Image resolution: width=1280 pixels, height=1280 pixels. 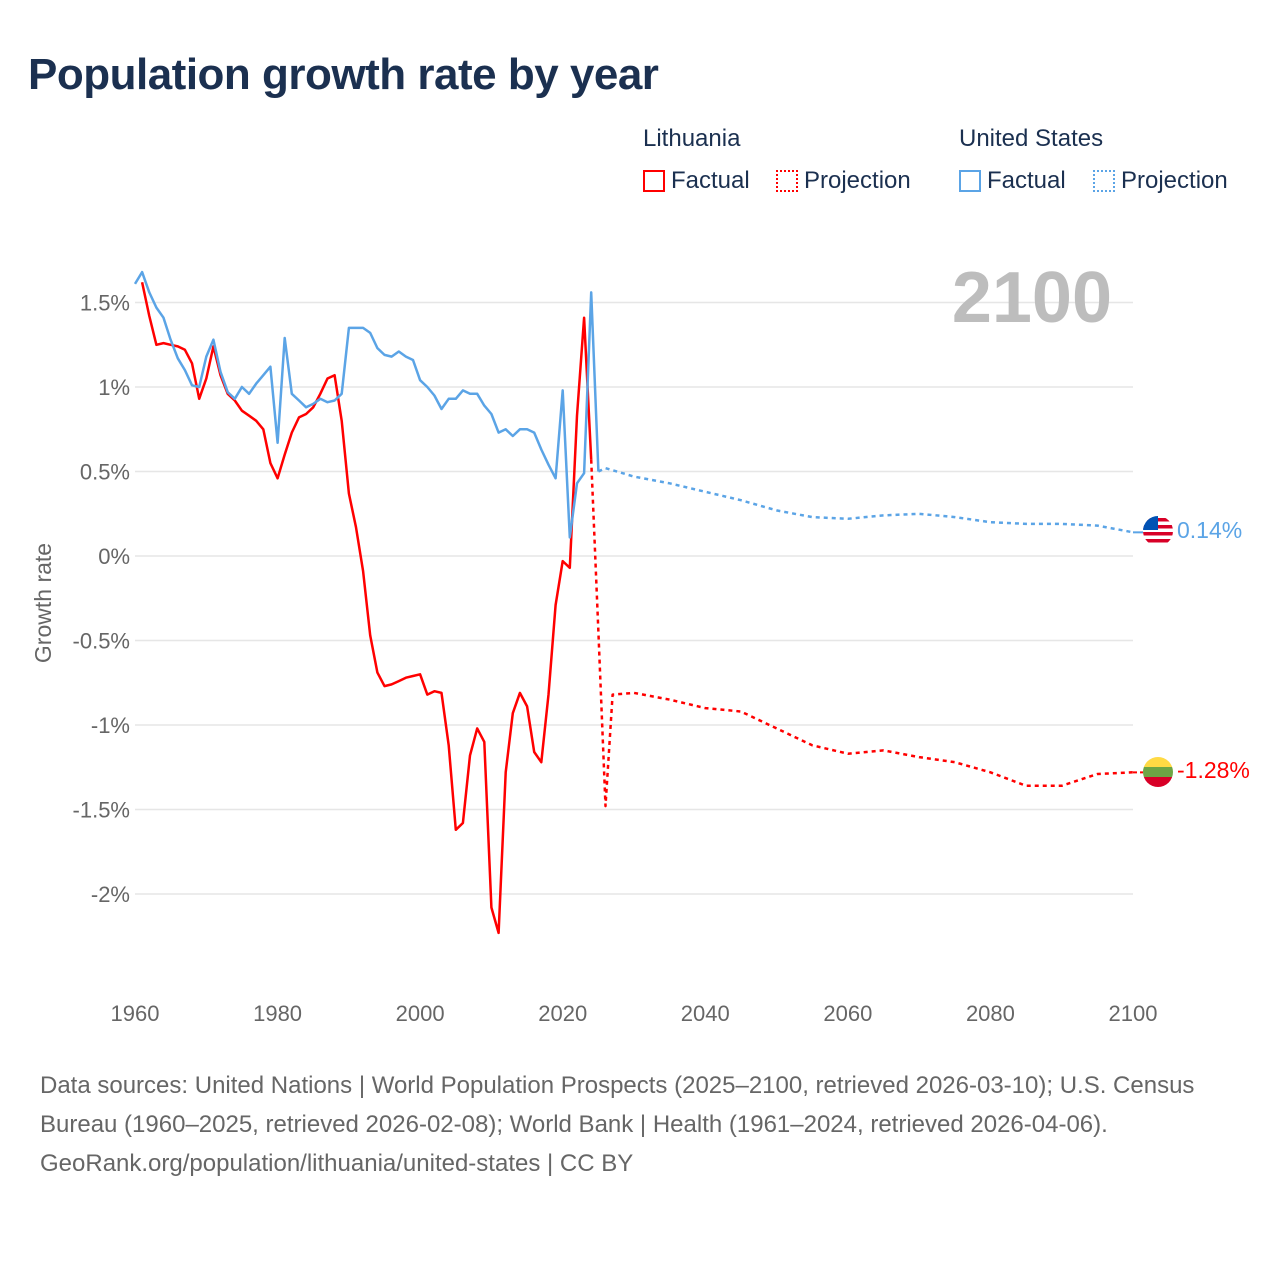 I want to click on y-tick-label: 0%, so click(x=114, y=556).